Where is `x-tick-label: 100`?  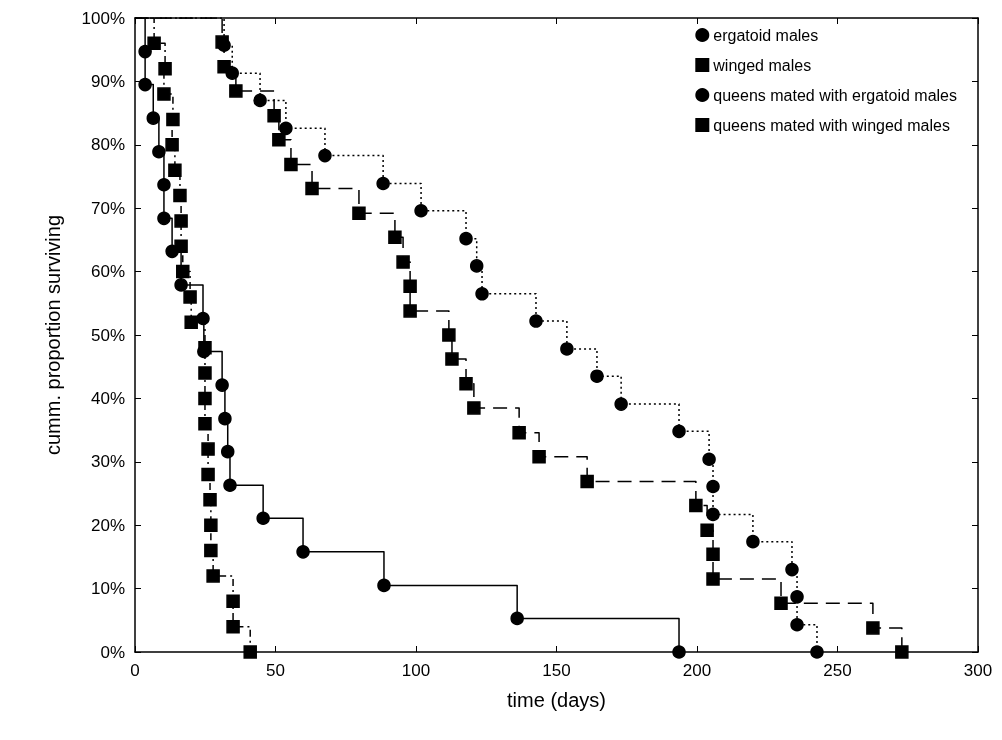 x-tick-label: 100 is located at coordinates (416, 670).